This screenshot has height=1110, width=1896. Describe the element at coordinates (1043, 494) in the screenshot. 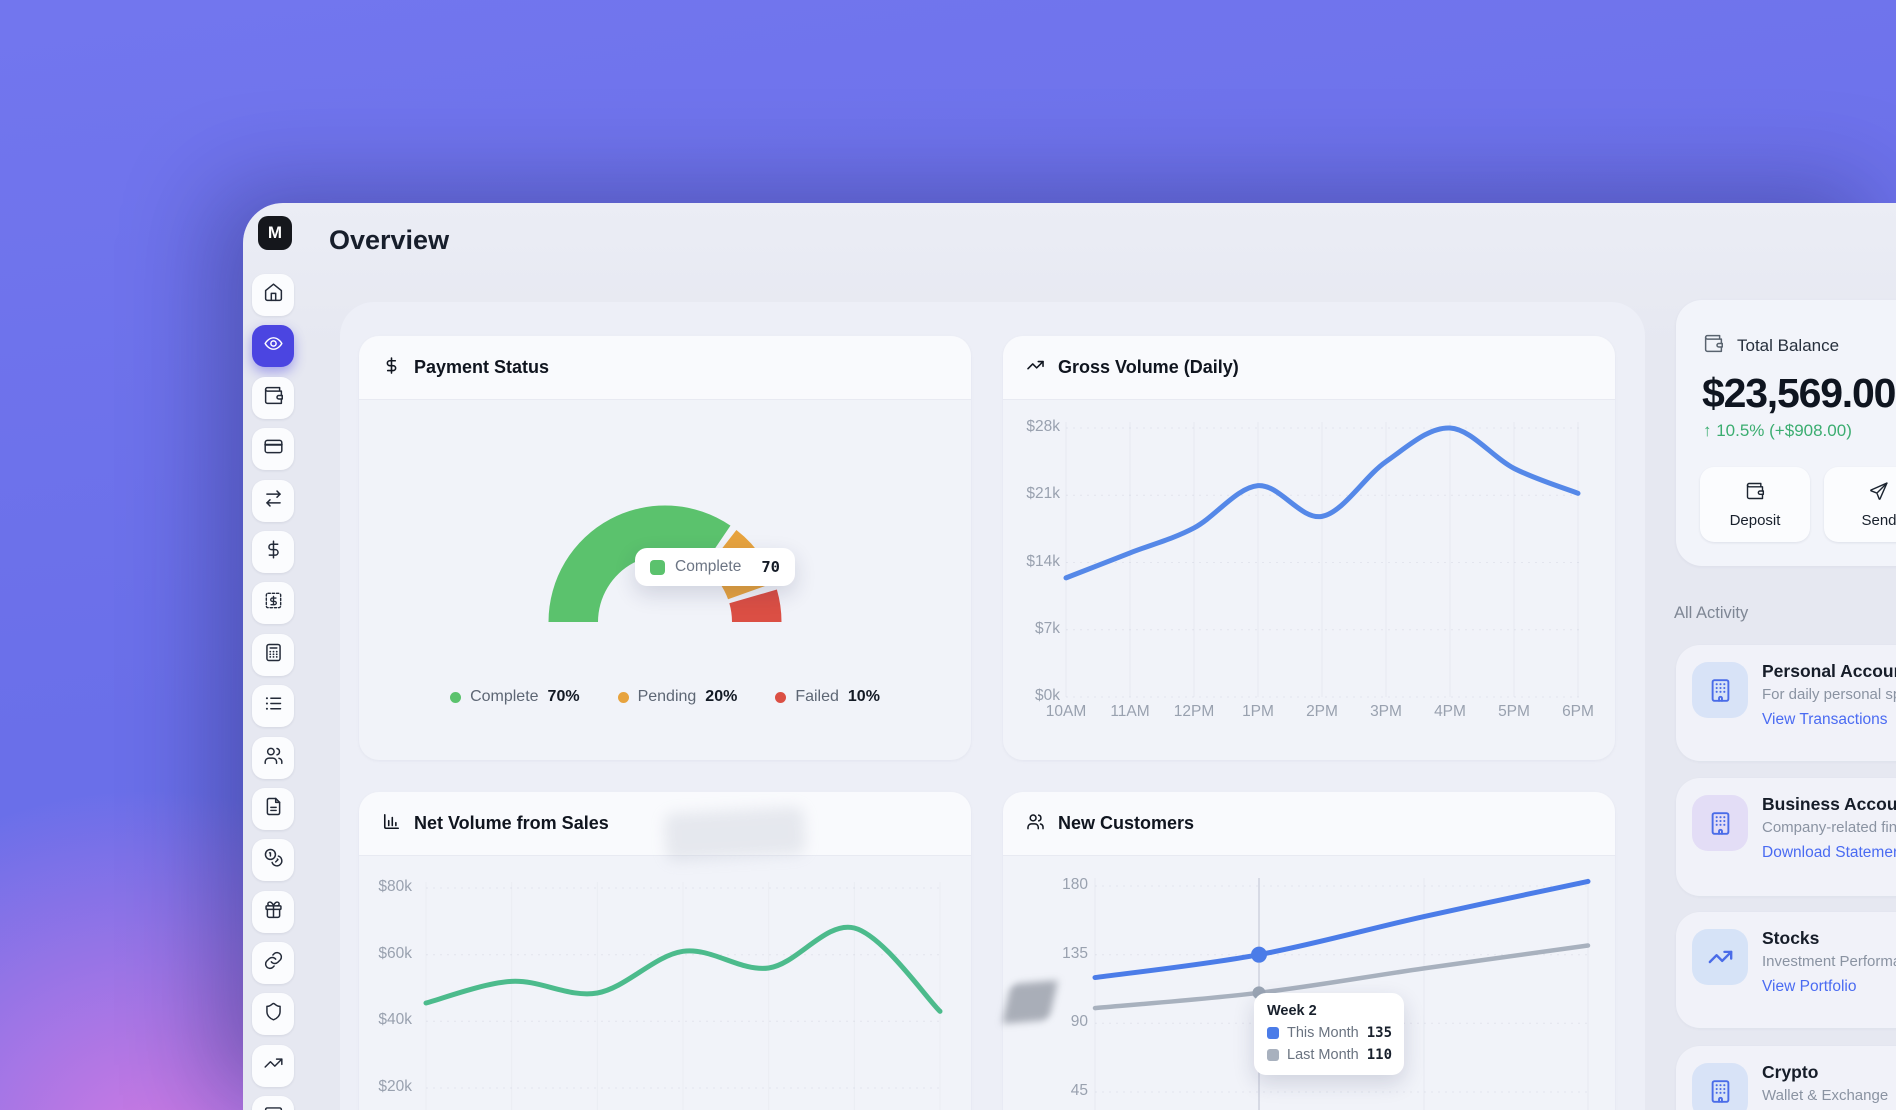

I see `axis-tick: $21k` at that location.